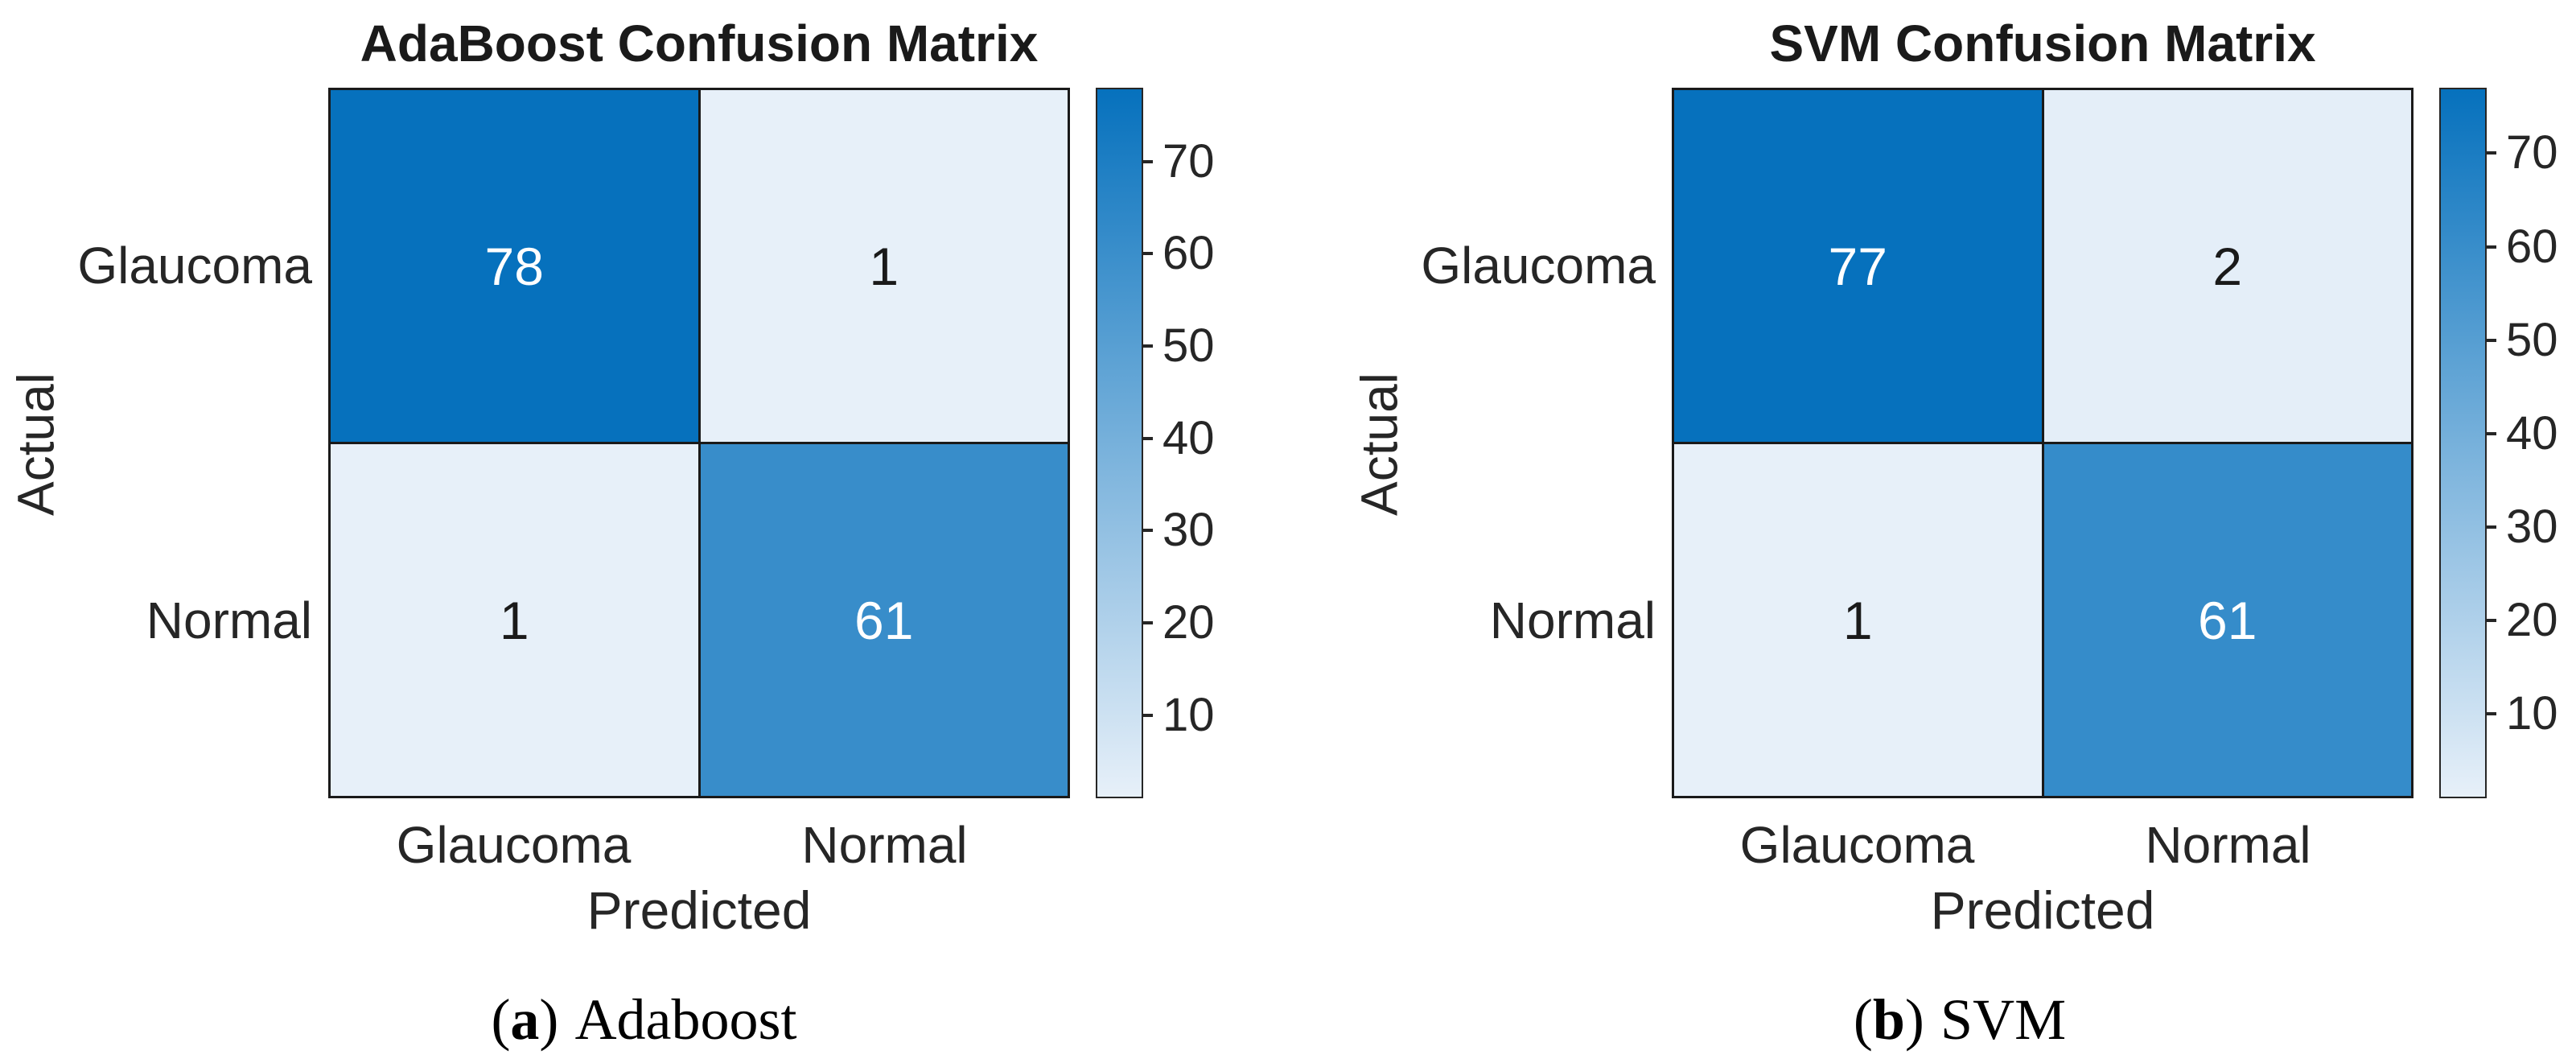 This screenshot has height=1059, width=2576. I want to click on figure-caption-a: (a) Adaboost, so click(644, 1021).